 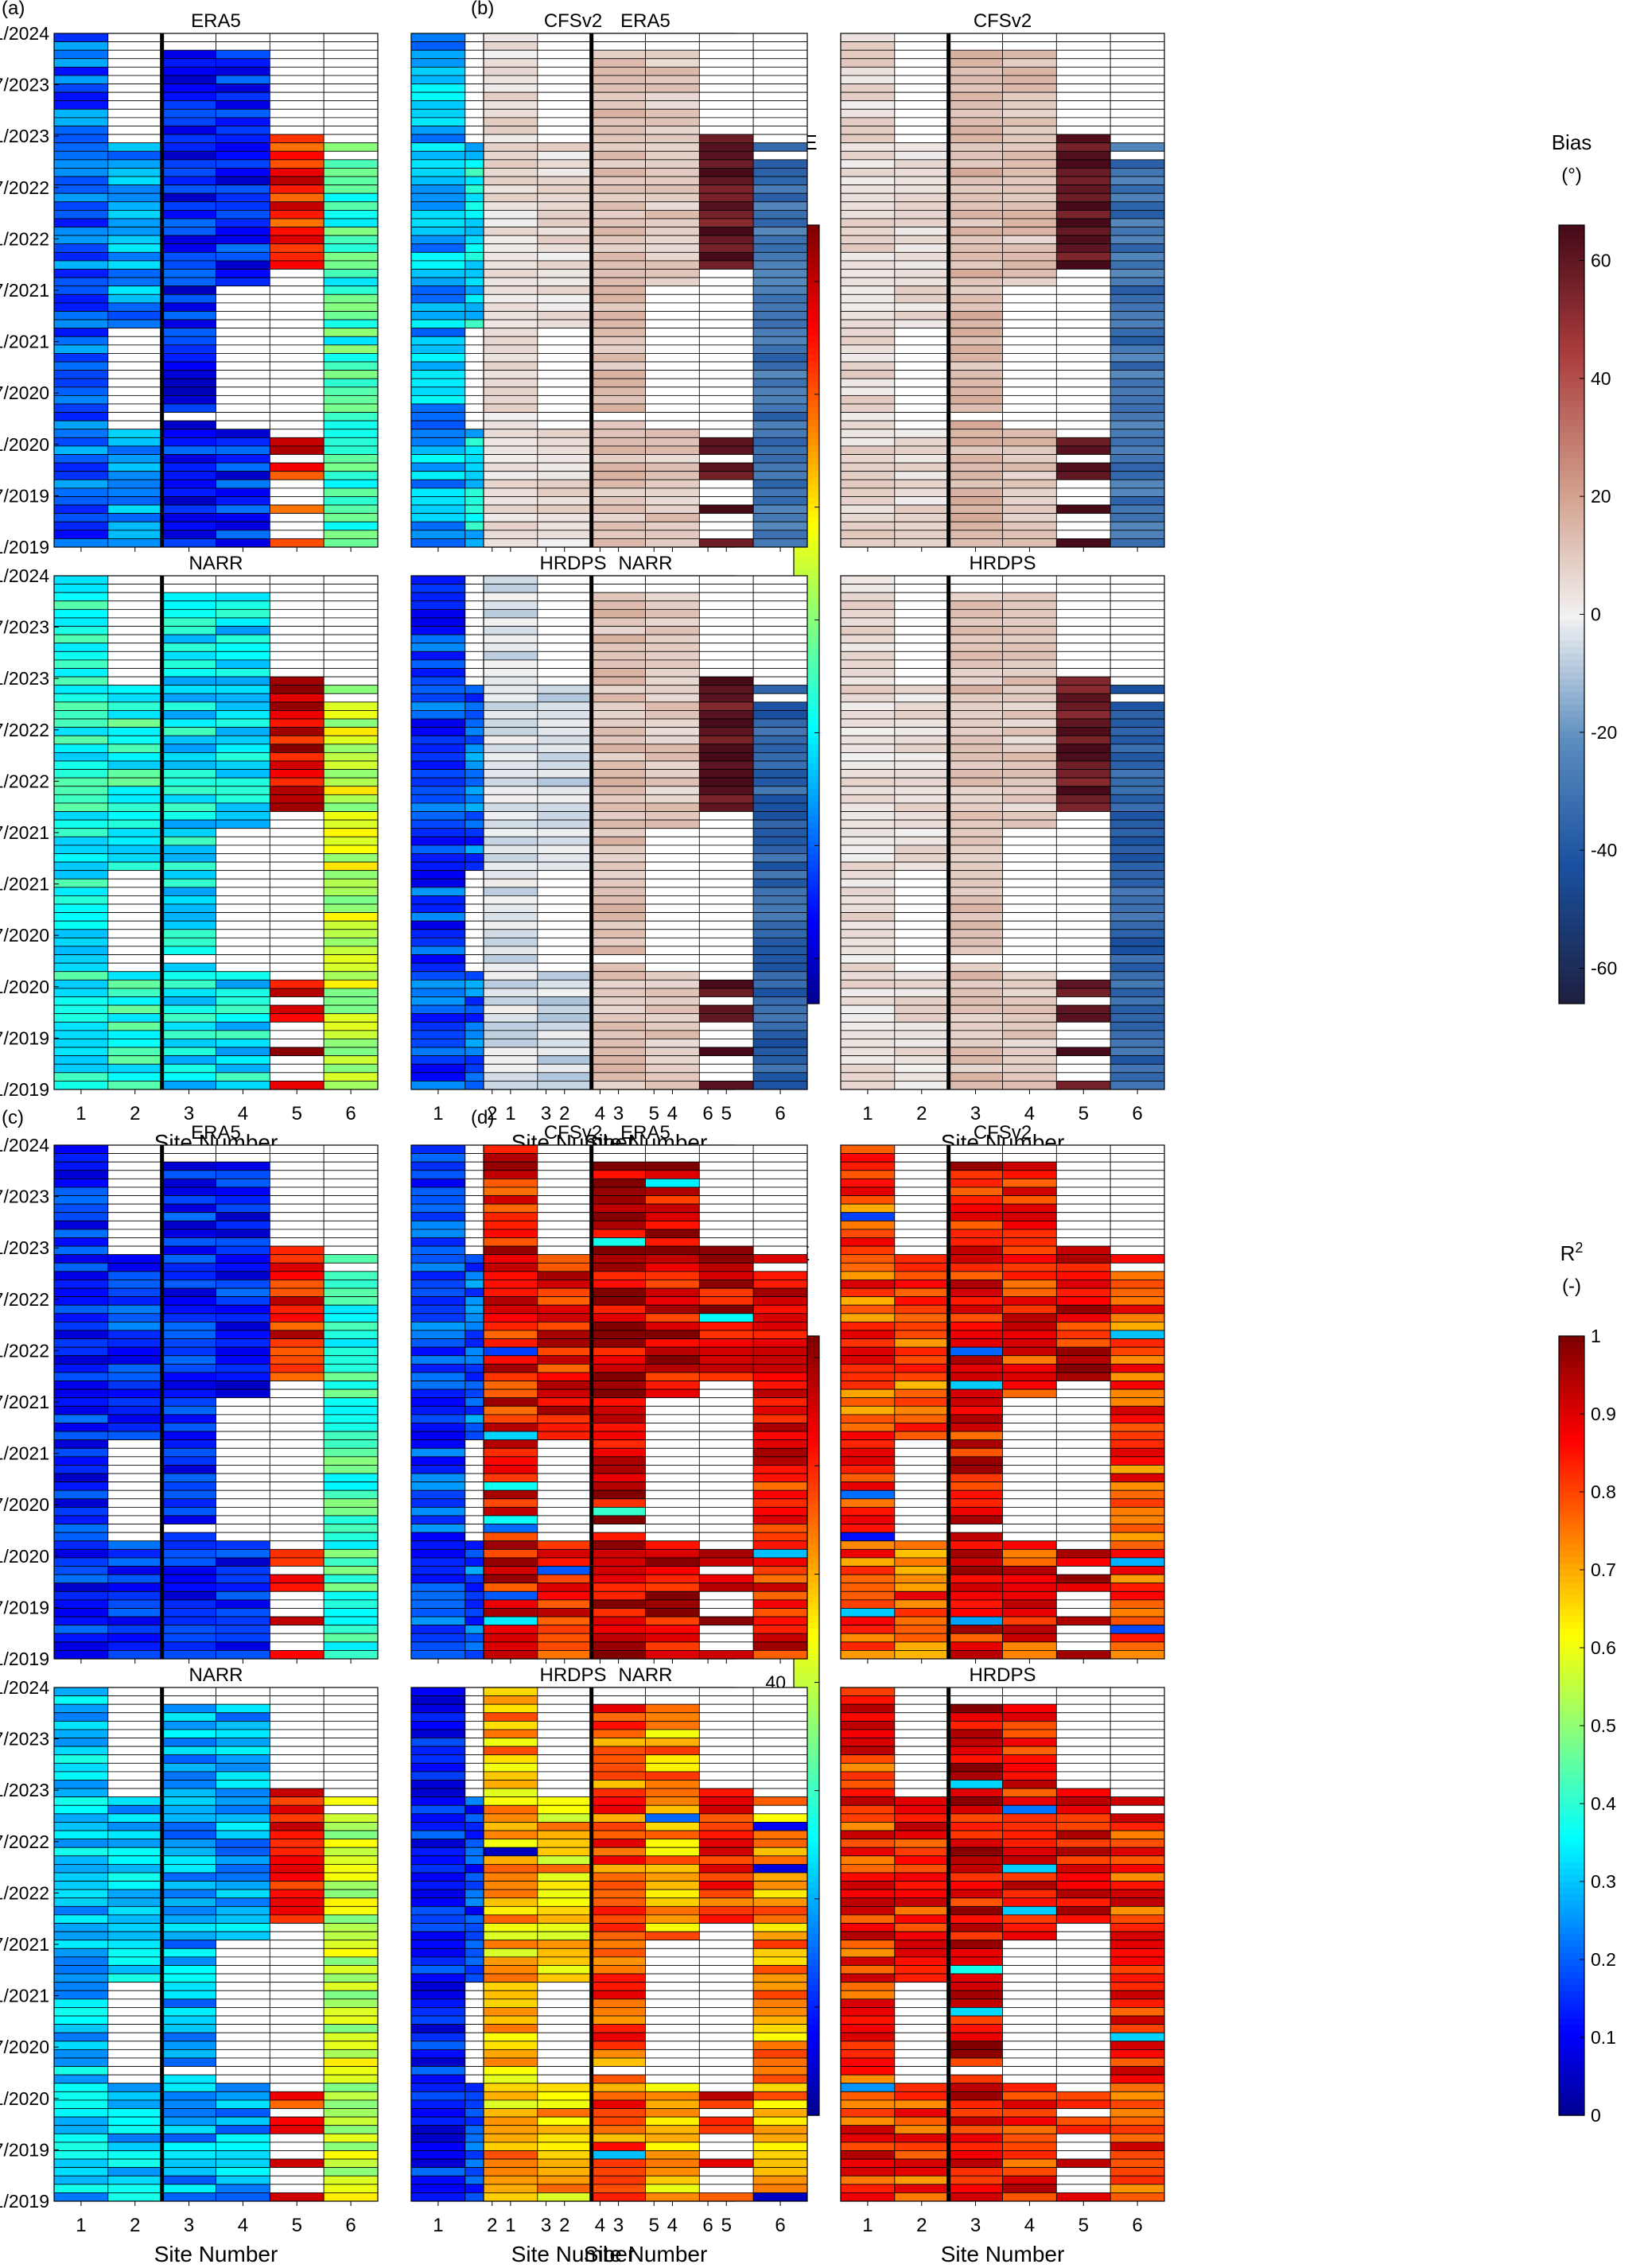 I want to click on y-tick-label: 07/2020, so click(x=25, y=2047).